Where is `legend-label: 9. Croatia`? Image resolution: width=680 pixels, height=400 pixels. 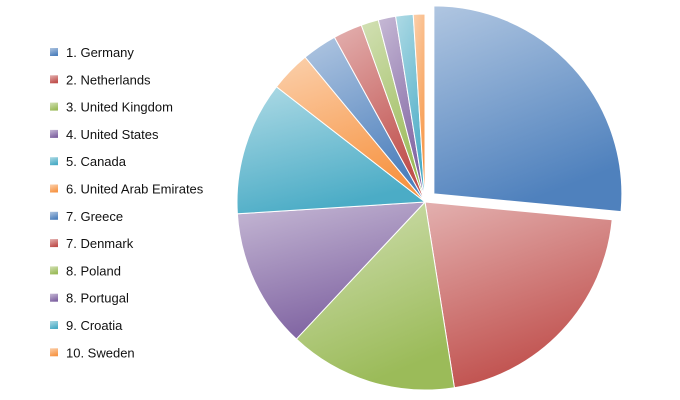 legend-label: 9. Croatia is located at coordinates (94, 325).